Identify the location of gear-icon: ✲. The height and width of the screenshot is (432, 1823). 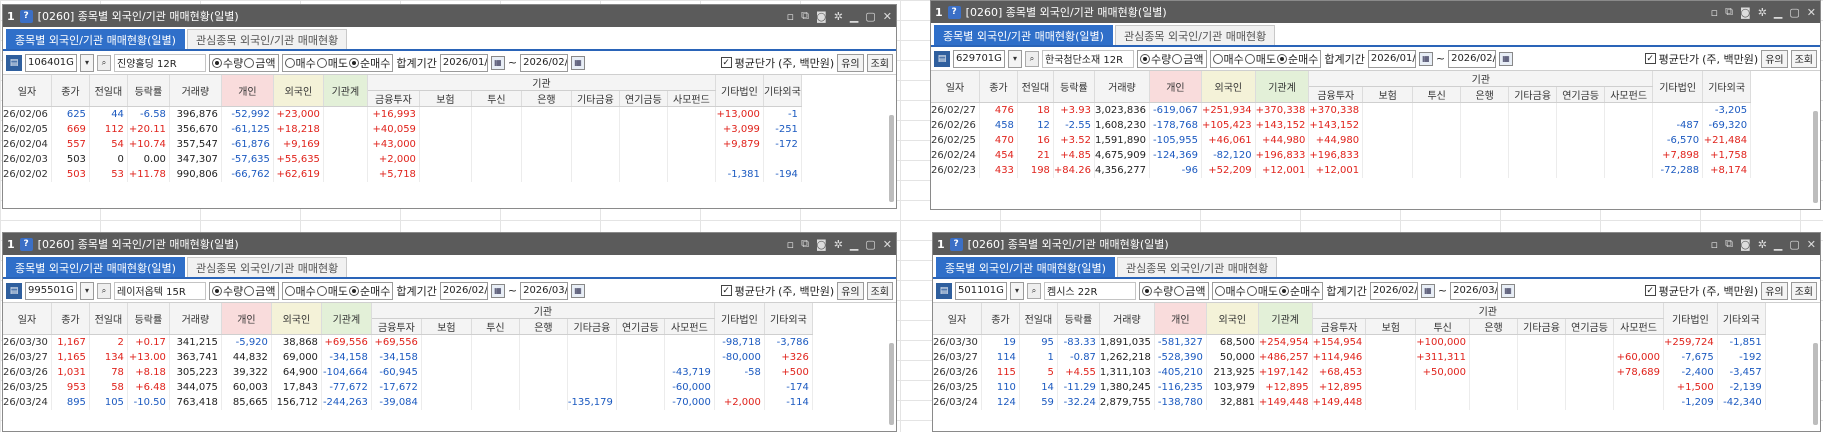
(1762, 12).